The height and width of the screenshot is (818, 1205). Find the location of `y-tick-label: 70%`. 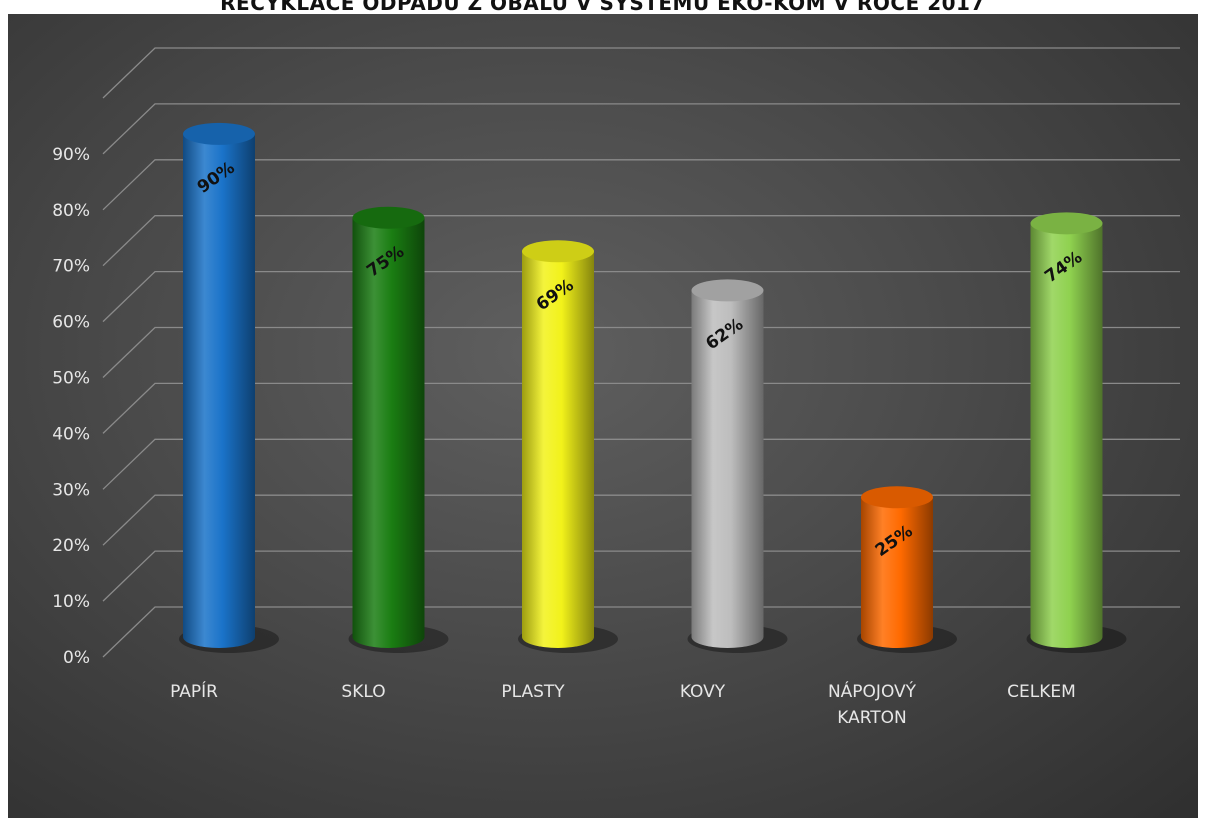

y-tick-label: 70% is located at coordinates (71, 267).